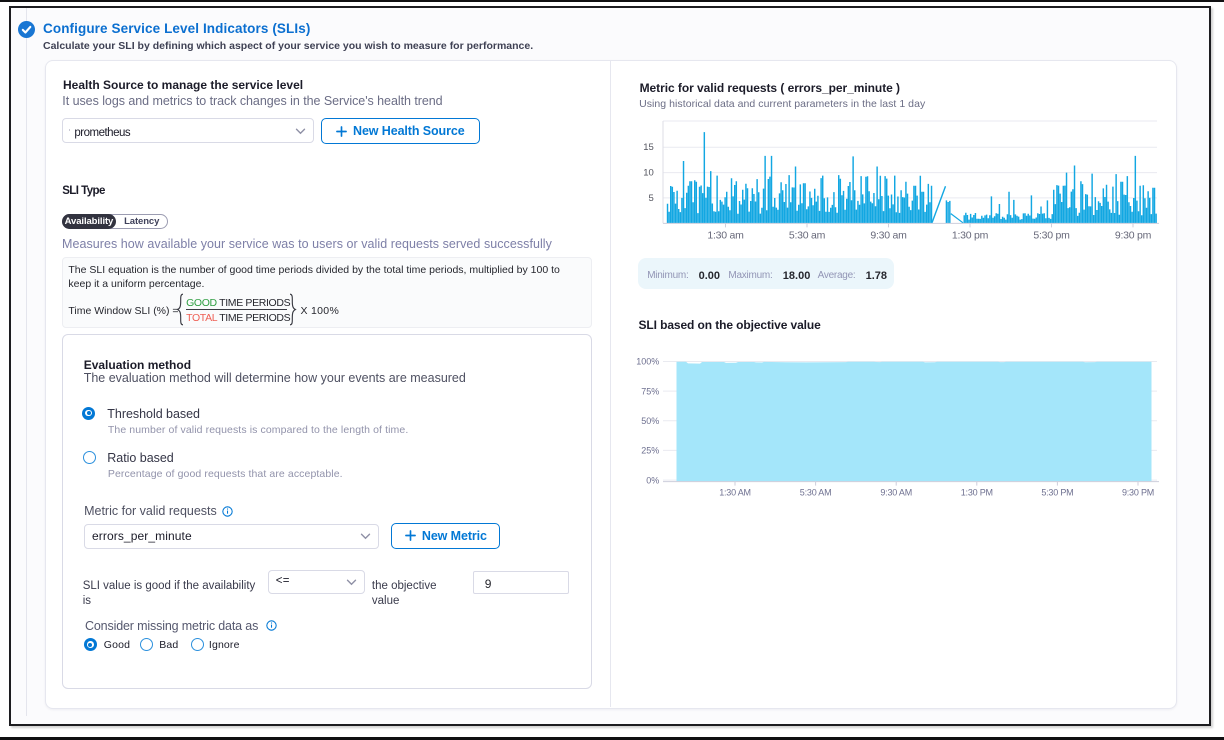  Describe the element at coordinates (1057, 492) in the screenshot. I see `svg-text: 5:30 PM` at that location.